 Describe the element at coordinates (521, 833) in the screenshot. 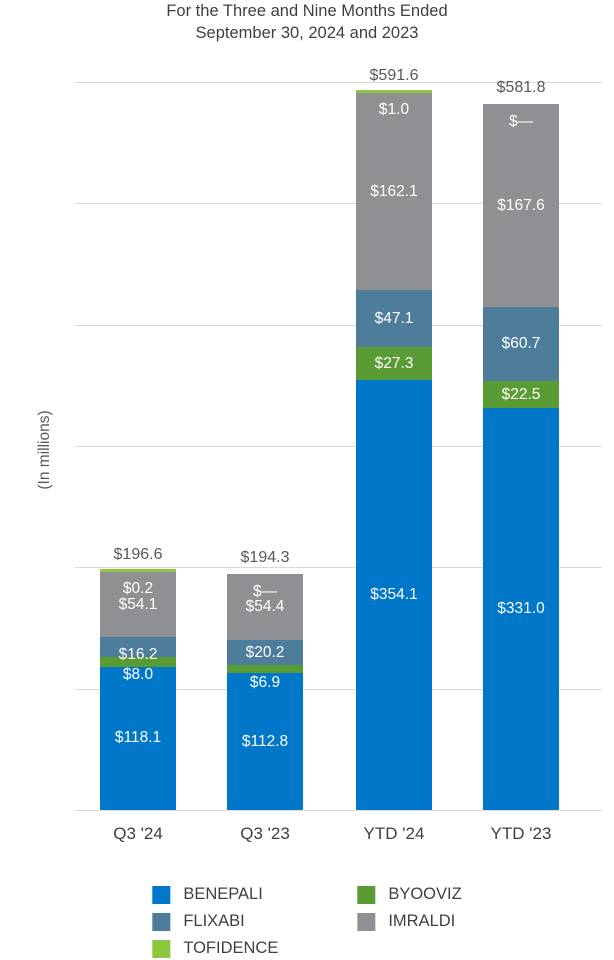

I see `category-label: YTD '23` at that location.